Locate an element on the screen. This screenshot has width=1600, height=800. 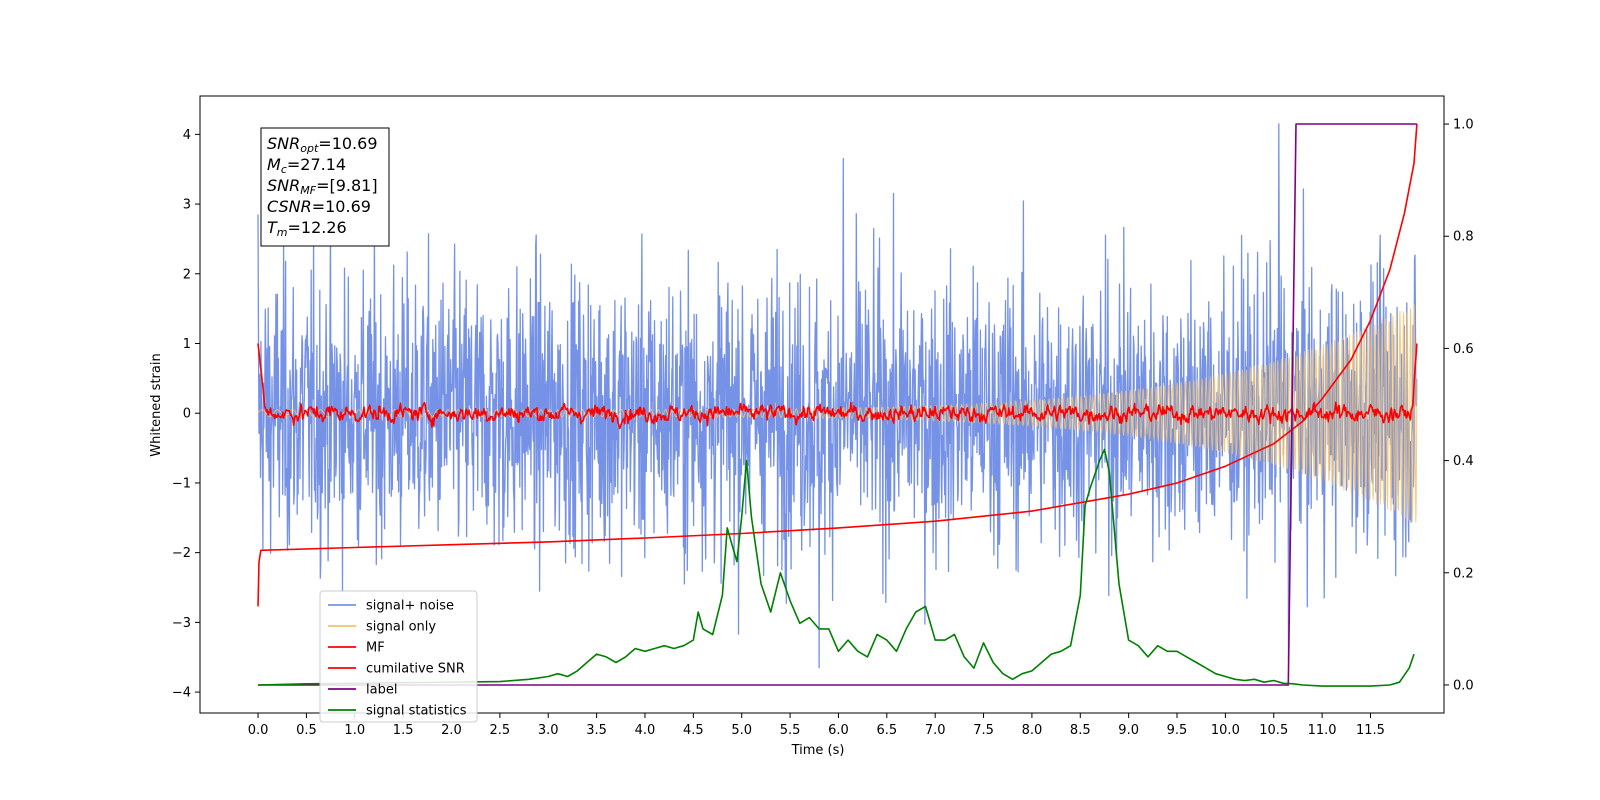
legend-label-1: signal only is located at coordinates (401, 627).